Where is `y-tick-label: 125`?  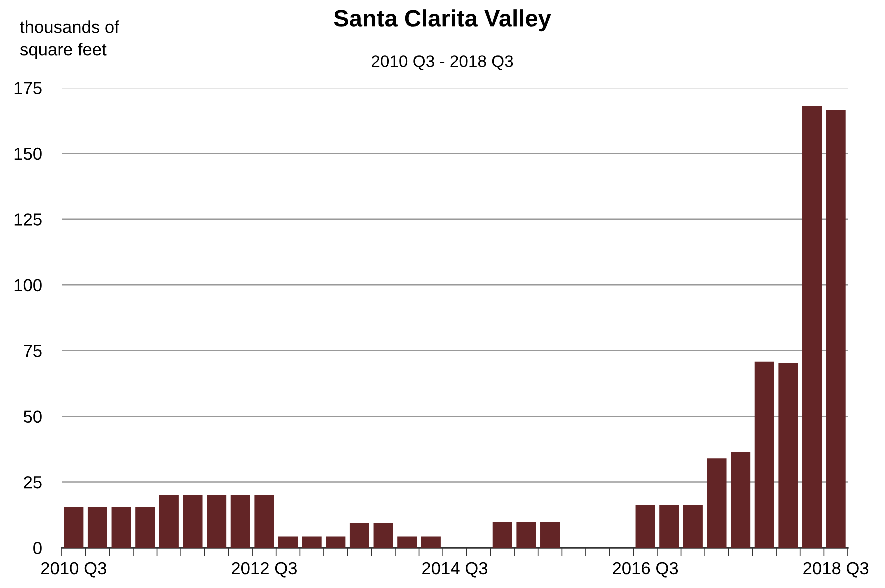
y-tick-label: 125 is located at coordinates (28, 220).